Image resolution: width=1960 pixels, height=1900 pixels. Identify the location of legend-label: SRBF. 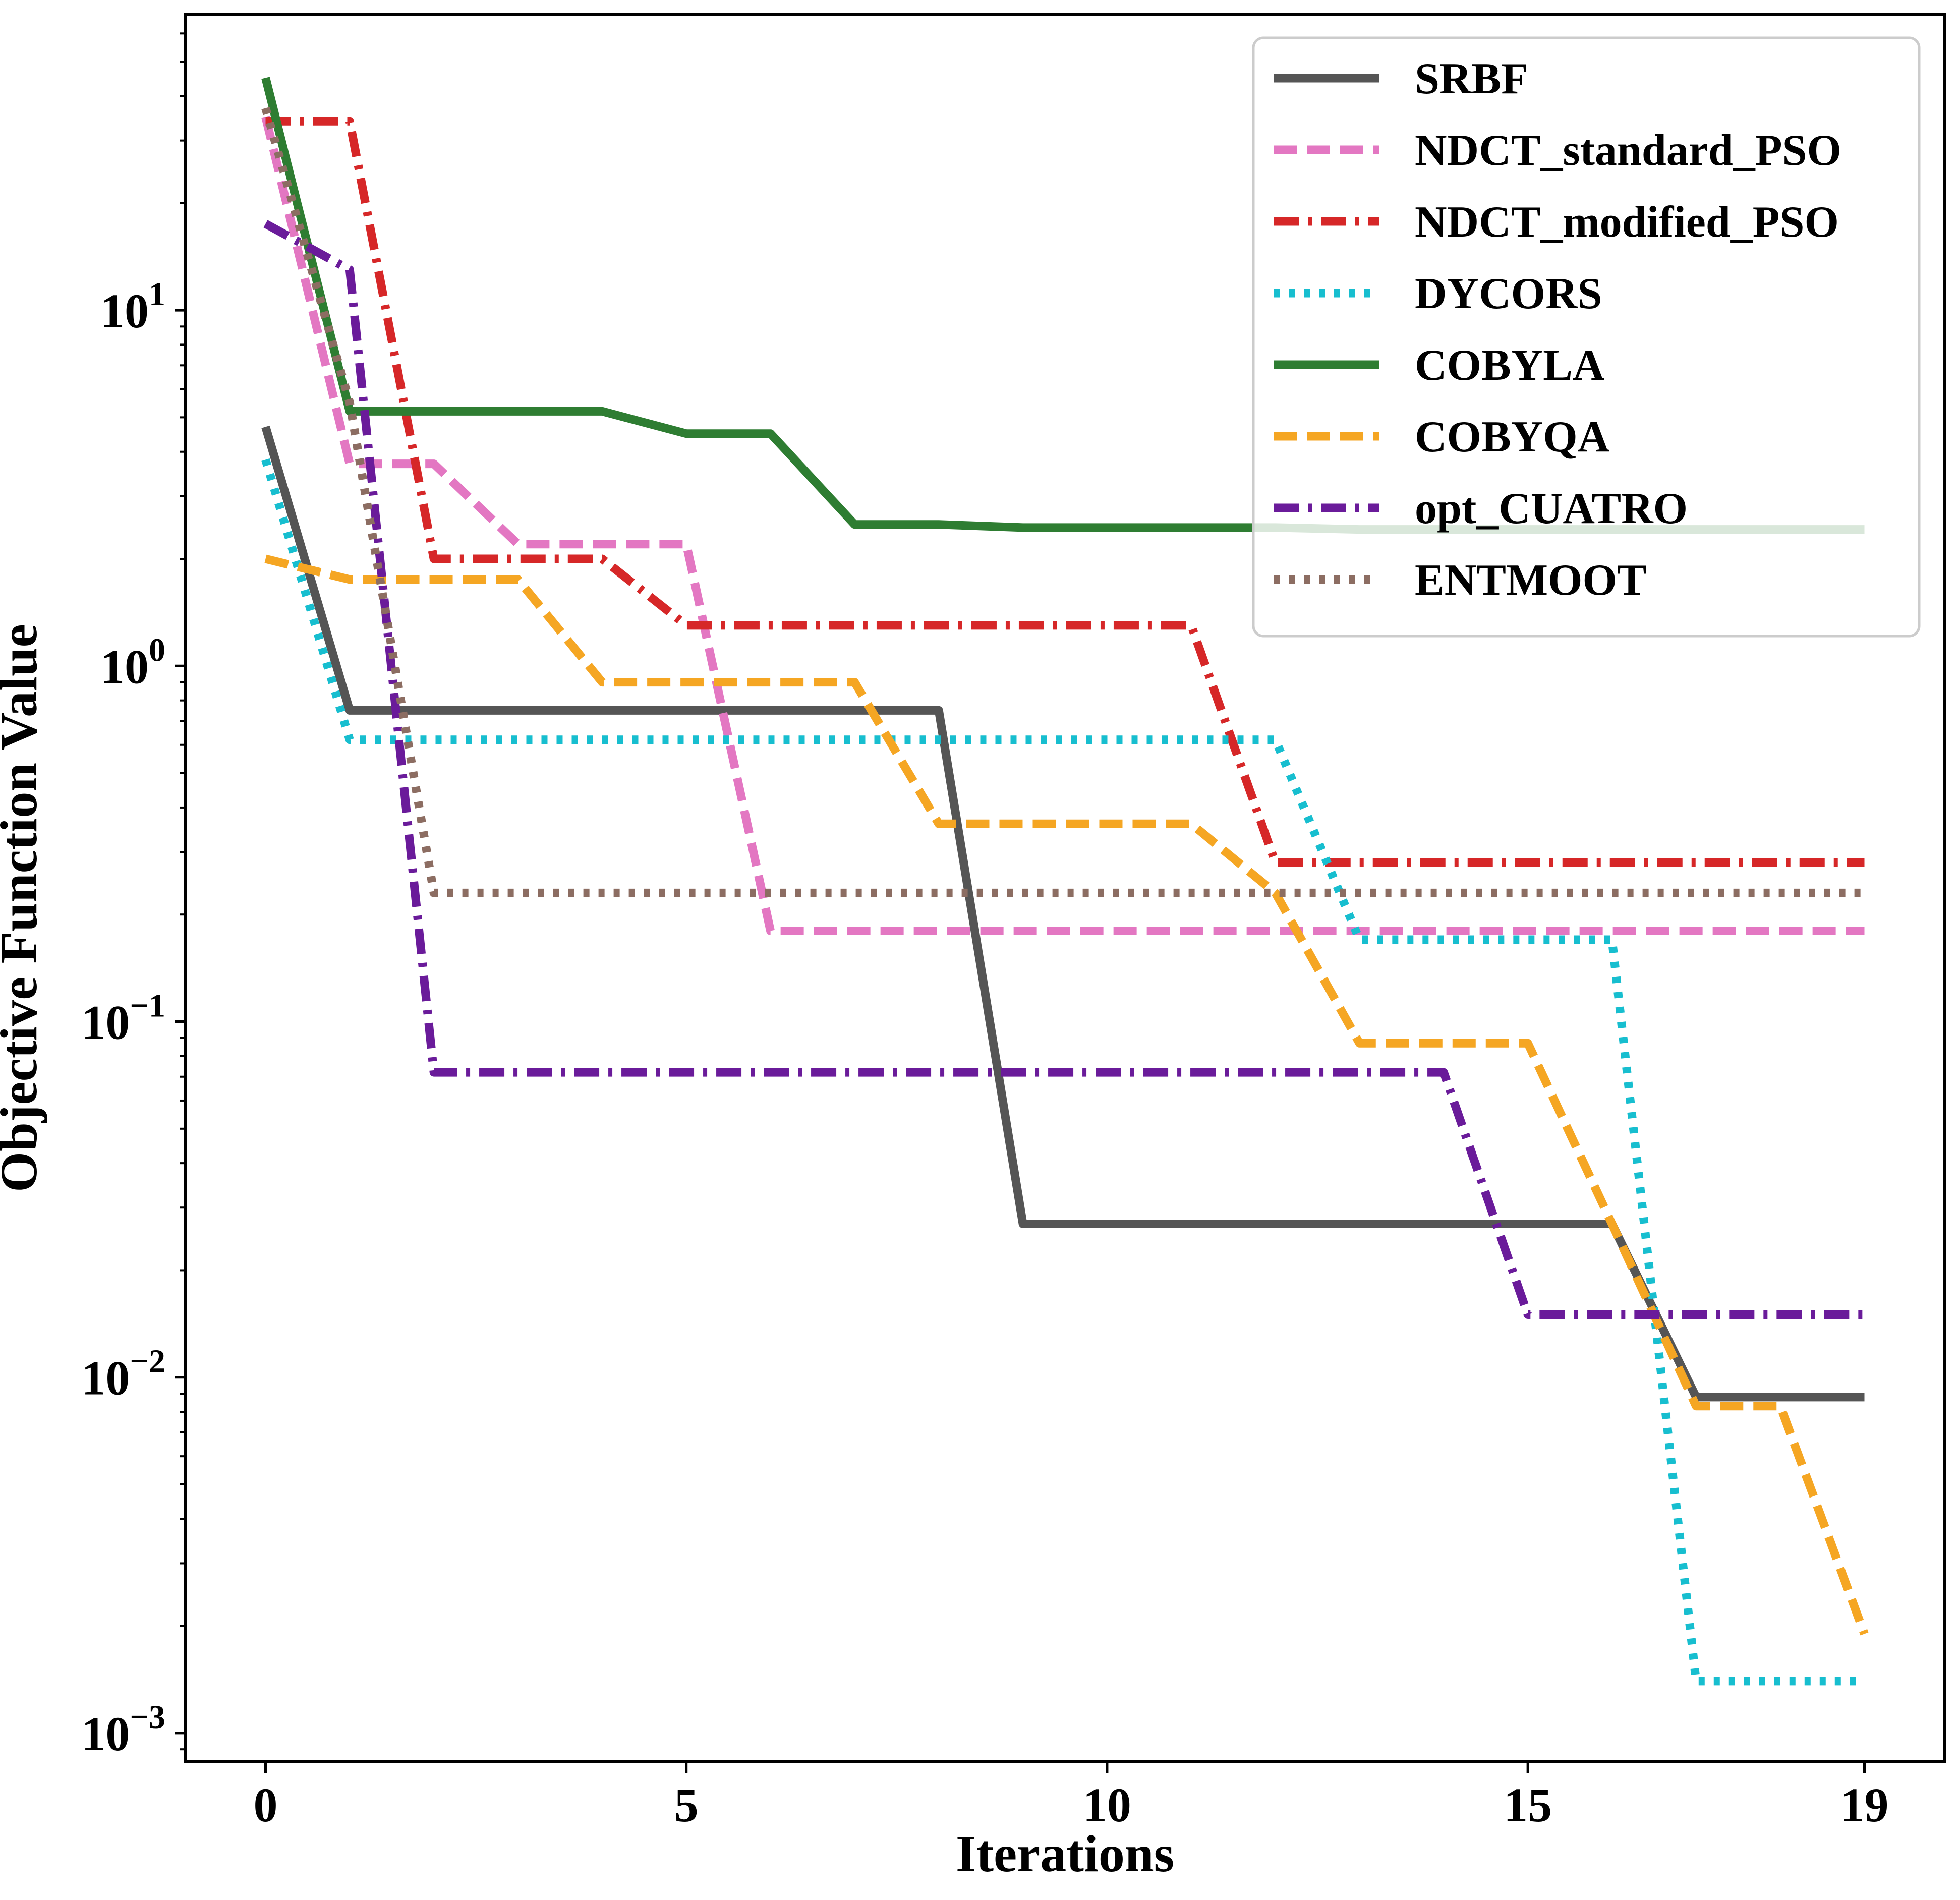
(1471, 79).